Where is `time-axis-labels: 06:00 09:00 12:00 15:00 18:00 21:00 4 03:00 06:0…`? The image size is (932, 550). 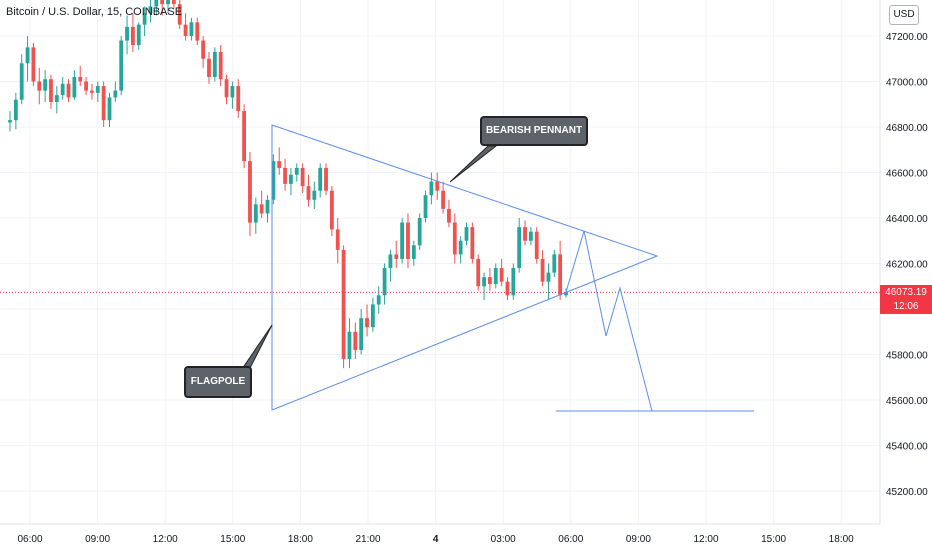 time-axis-labels: 06:00 09:00 12:00 15:00 18:00 21:00 4 03:00 06:0… is located at coordinates (435, 539).